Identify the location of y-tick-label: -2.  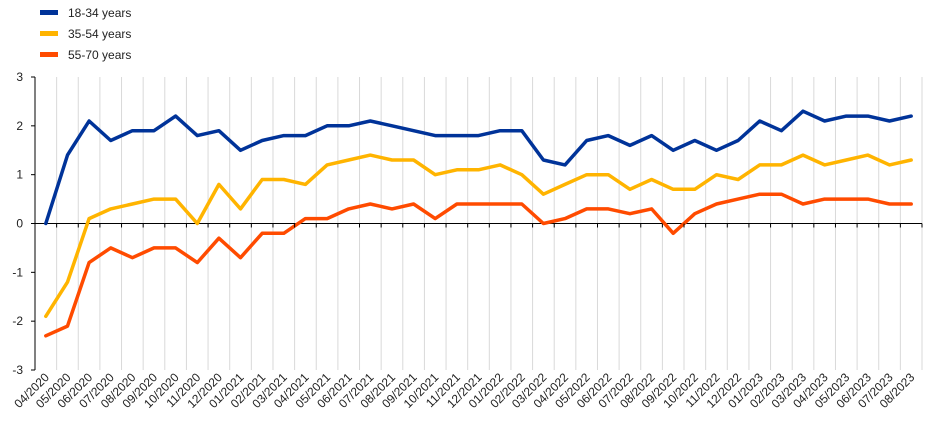
(17, 321).